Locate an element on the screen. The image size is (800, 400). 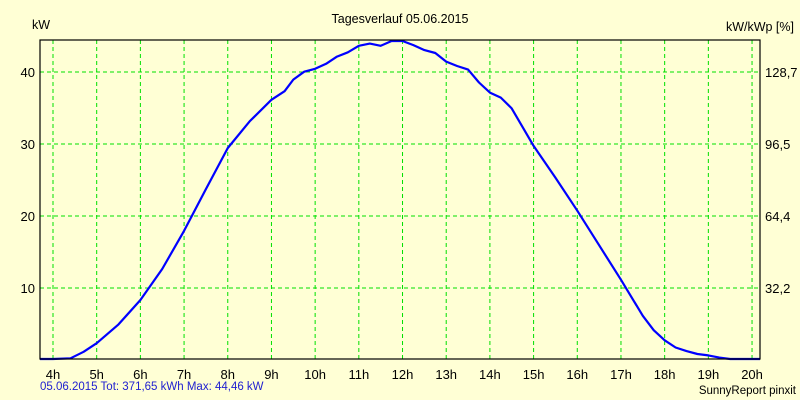
x-tick-label: 20h is located at coordinates (752, 374).